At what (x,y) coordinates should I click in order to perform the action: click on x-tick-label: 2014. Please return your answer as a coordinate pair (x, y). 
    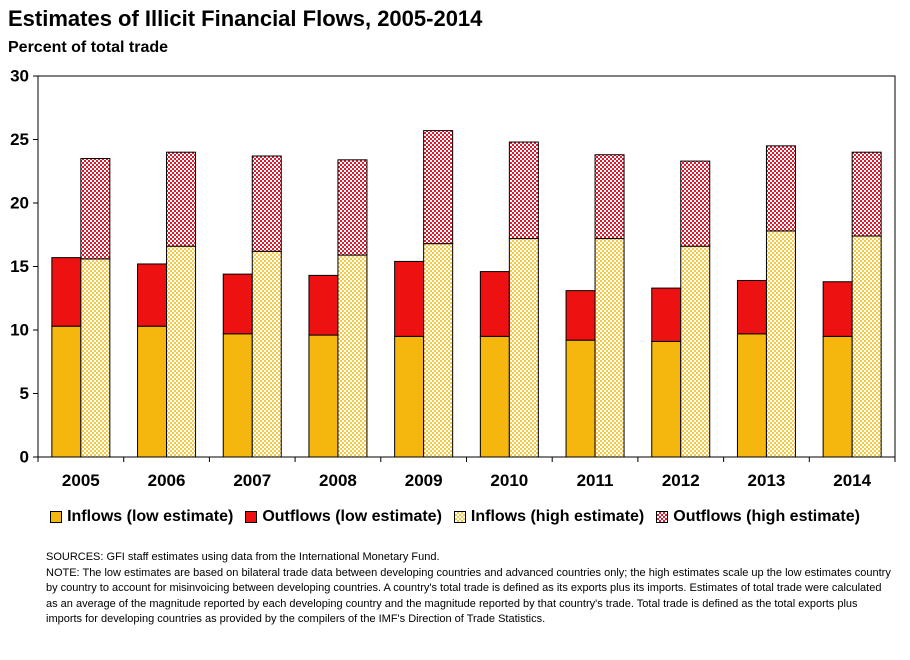
    Looking at the image, I should click on (852, 480).